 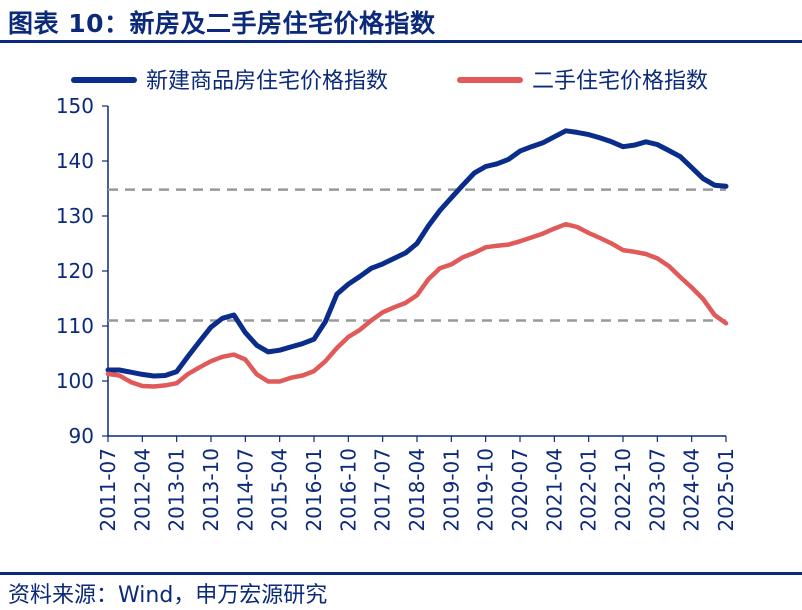 What do you see at coordinates (75, 271) in the screenshot?
I see `y-tick-label: 120` at bounding box center [75, 271].